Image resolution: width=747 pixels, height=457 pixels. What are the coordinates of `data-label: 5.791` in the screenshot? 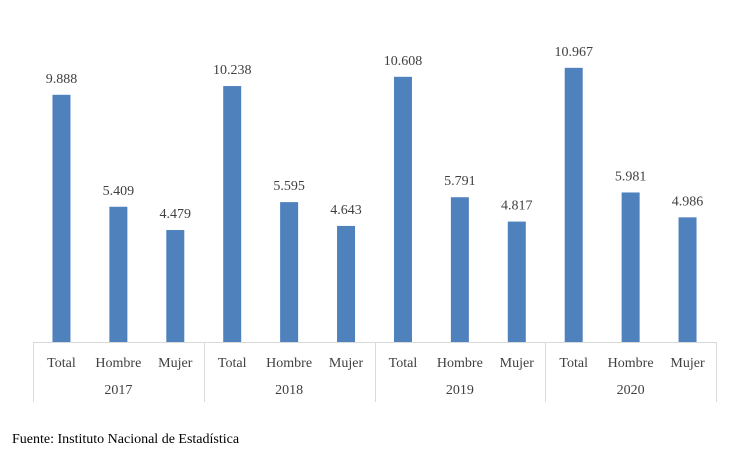 It's located at (460, 181).